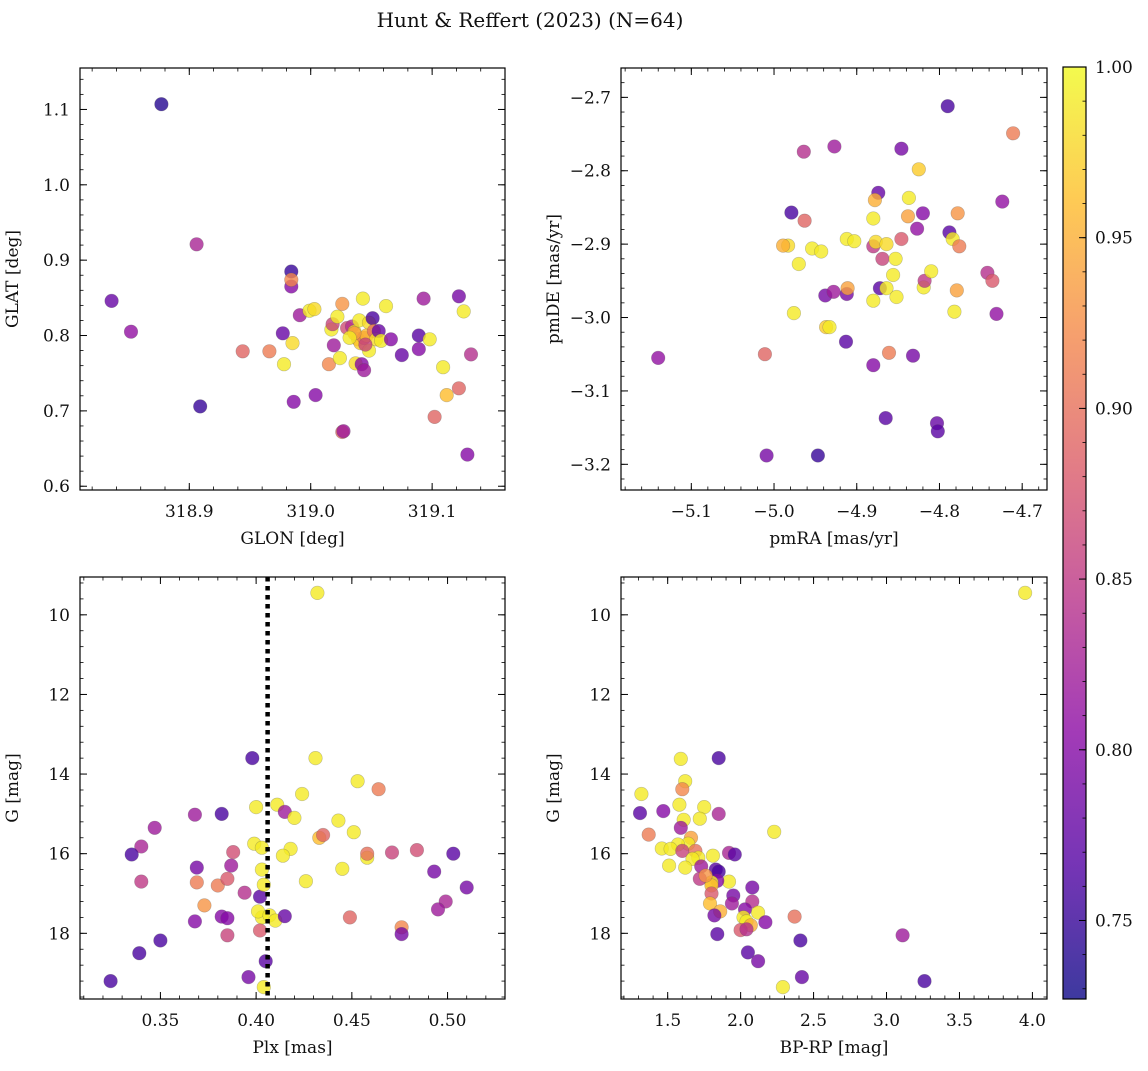 The height and width of the screenshot is (1071, 1148). What do you see at coordinates (667, 1021) in the screenshot?
I see `x-tick-label: 1.5` at bounding box center [667, 1021].